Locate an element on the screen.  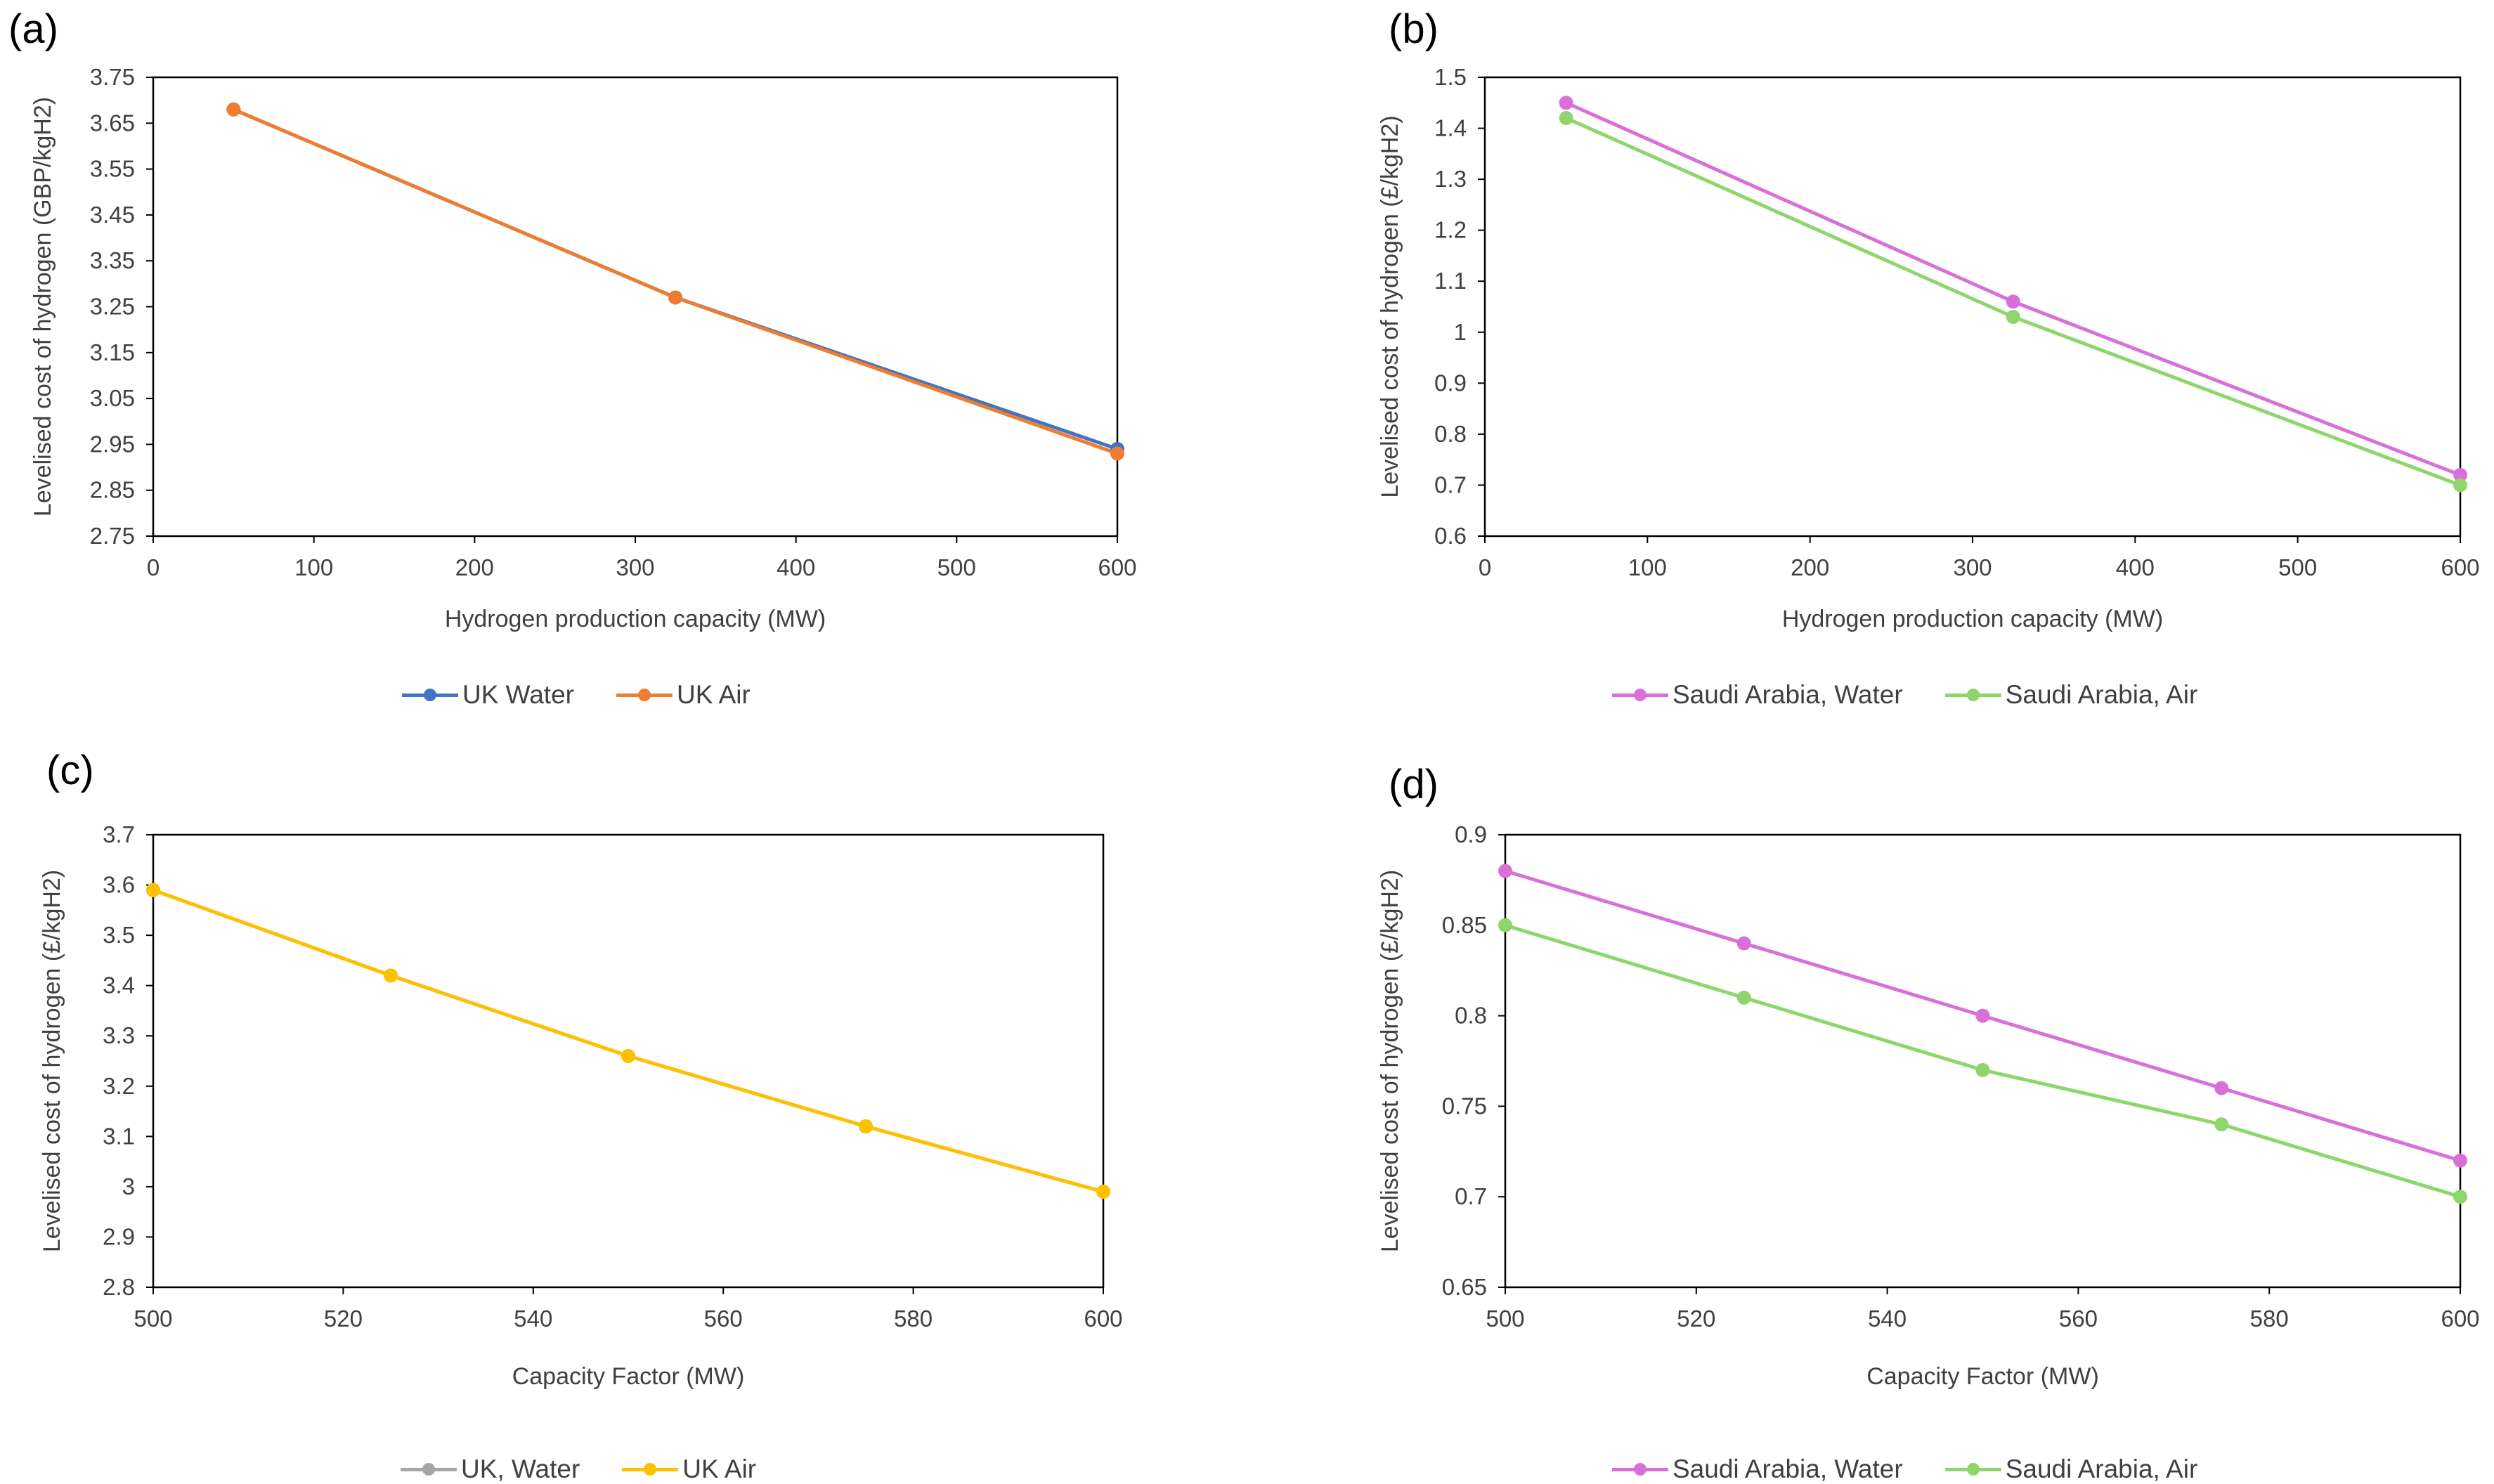
y-tick-label: 3.05 is located at coordinates (112, 398).